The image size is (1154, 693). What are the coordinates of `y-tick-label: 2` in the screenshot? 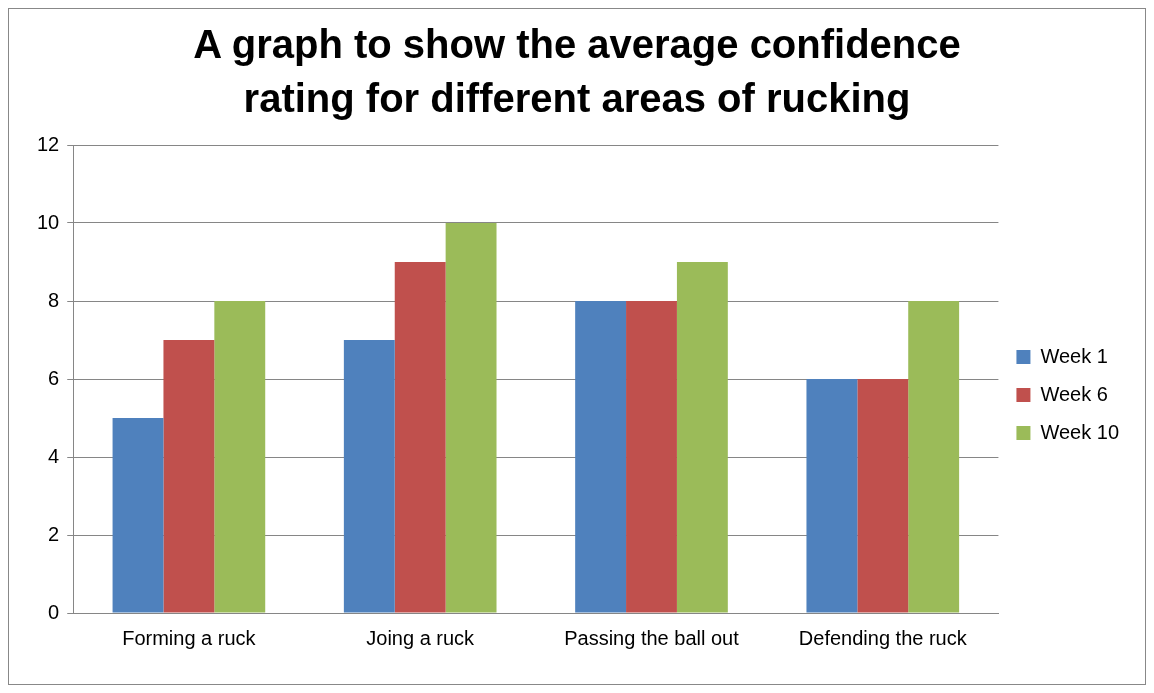 It's located at (54, 533).